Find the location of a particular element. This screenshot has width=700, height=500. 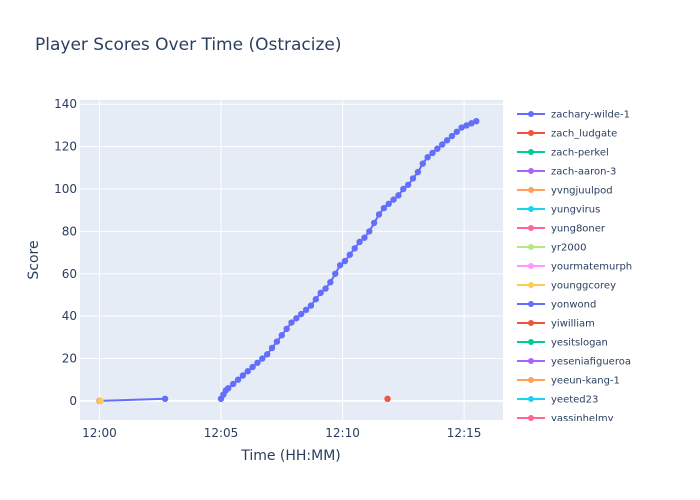

legend-item: yassinhelmy is located at coordinates (565, 419).